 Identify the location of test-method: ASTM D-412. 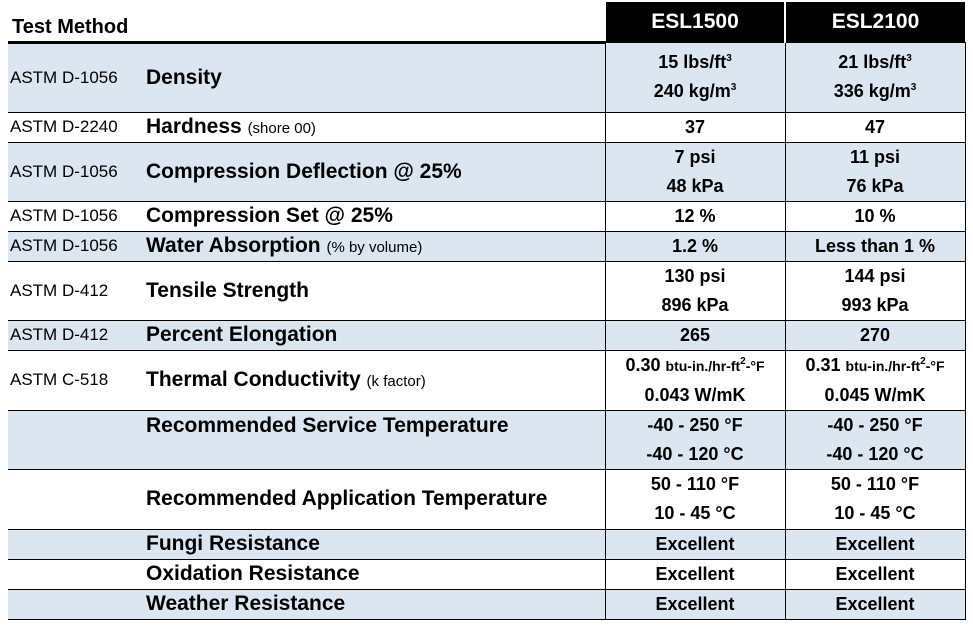
(76, 335).